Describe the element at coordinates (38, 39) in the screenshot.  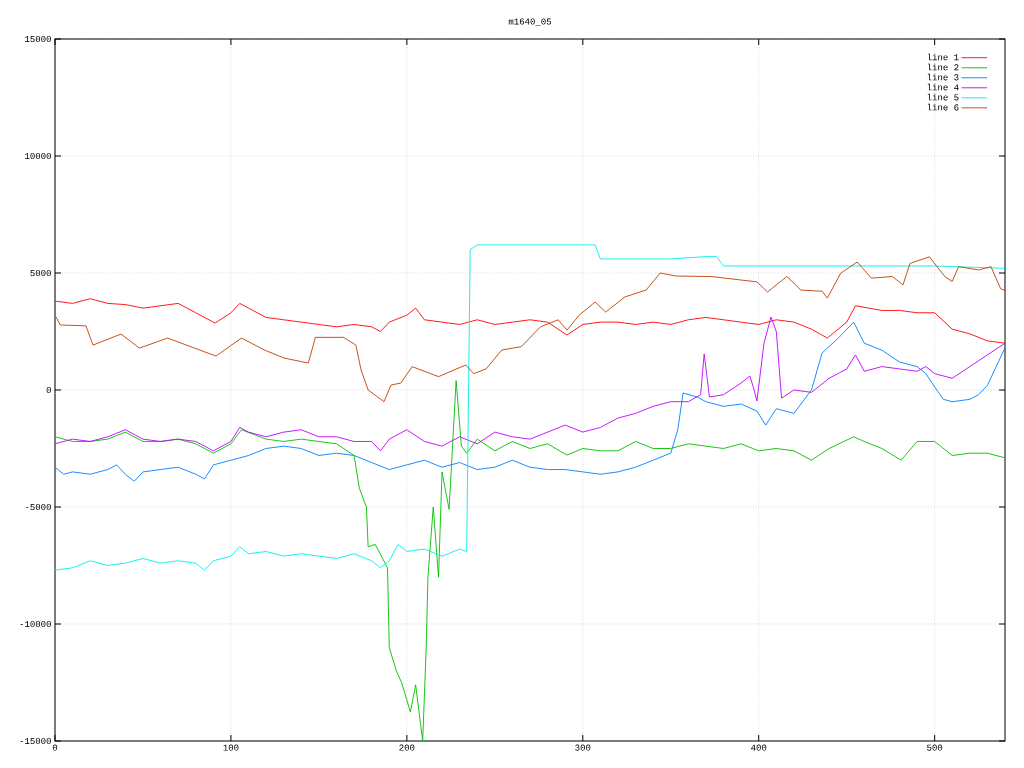
I see `y-tick-label: 15000` at that location.